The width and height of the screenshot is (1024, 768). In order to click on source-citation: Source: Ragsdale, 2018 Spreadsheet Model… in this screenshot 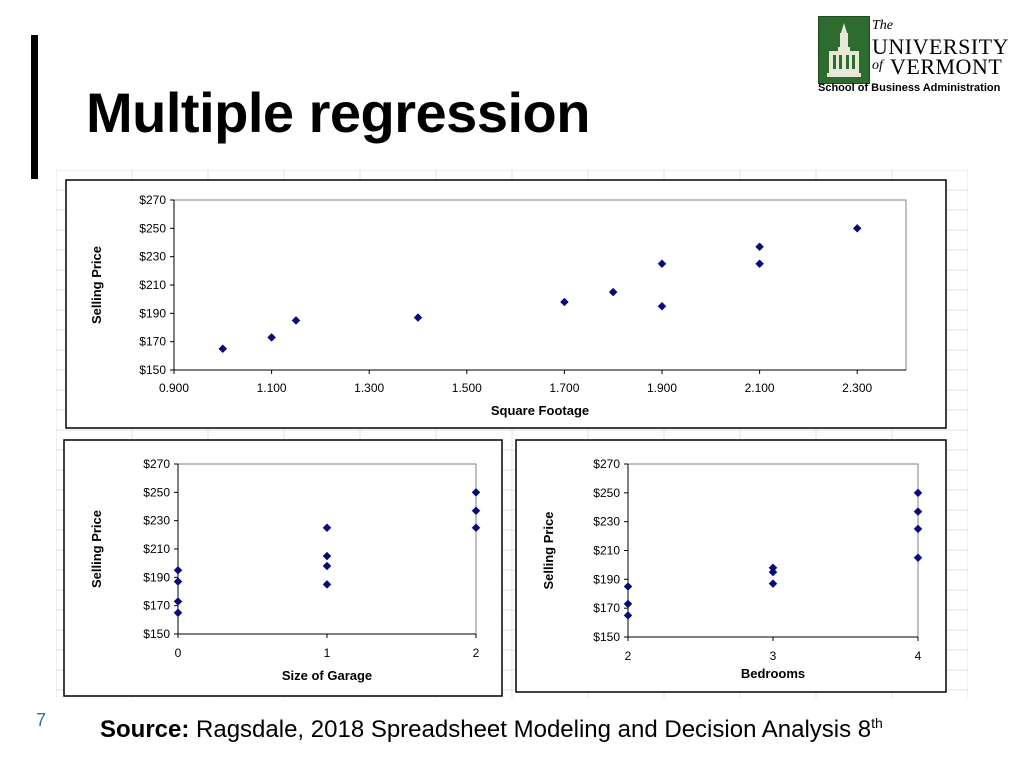, I will do `click(491, 729)`.